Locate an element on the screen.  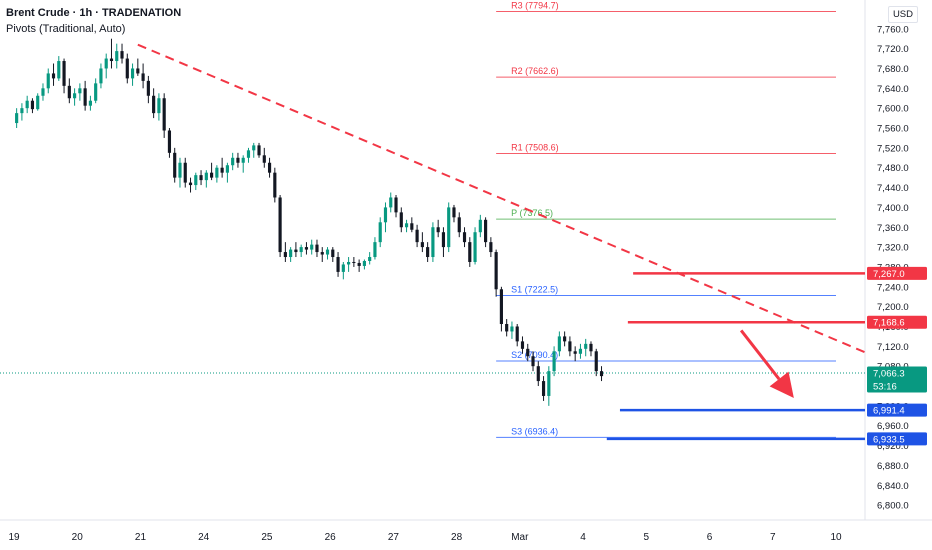
pivot-label: S3 (6936.4) is located at coordinates (534, 431).